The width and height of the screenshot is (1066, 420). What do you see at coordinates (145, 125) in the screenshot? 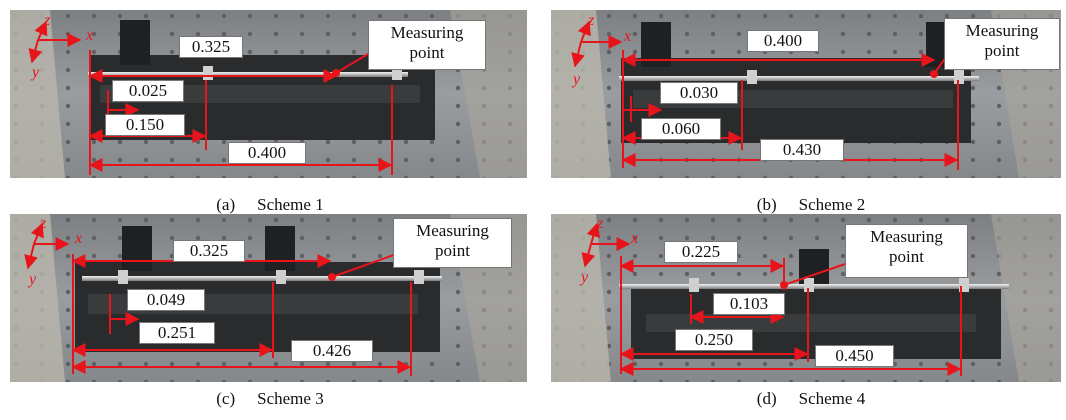
I see `dim-label: 0.150` at bounding box center [145, 125].